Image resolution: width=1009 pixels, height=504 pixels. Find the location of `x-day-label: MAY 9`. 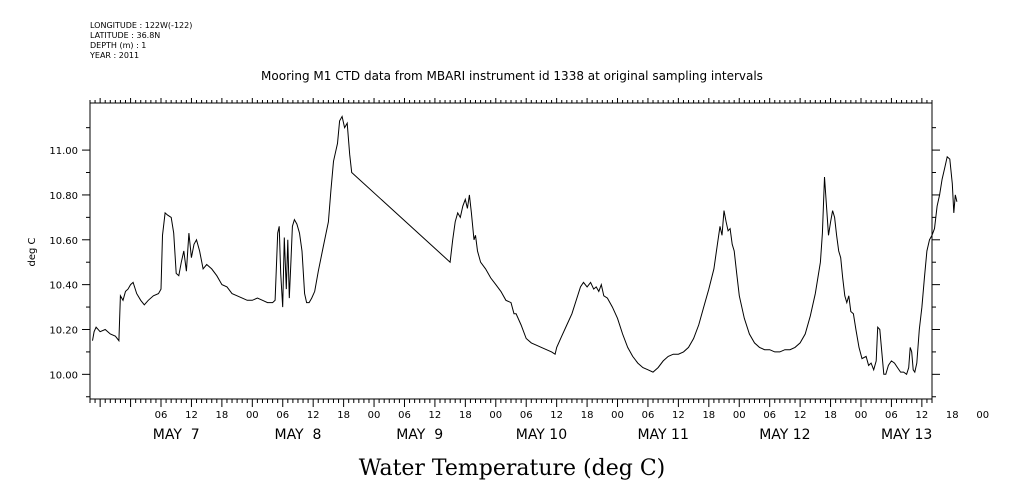

x-day-label: MAY 9 is located at coordinates (419, 435).